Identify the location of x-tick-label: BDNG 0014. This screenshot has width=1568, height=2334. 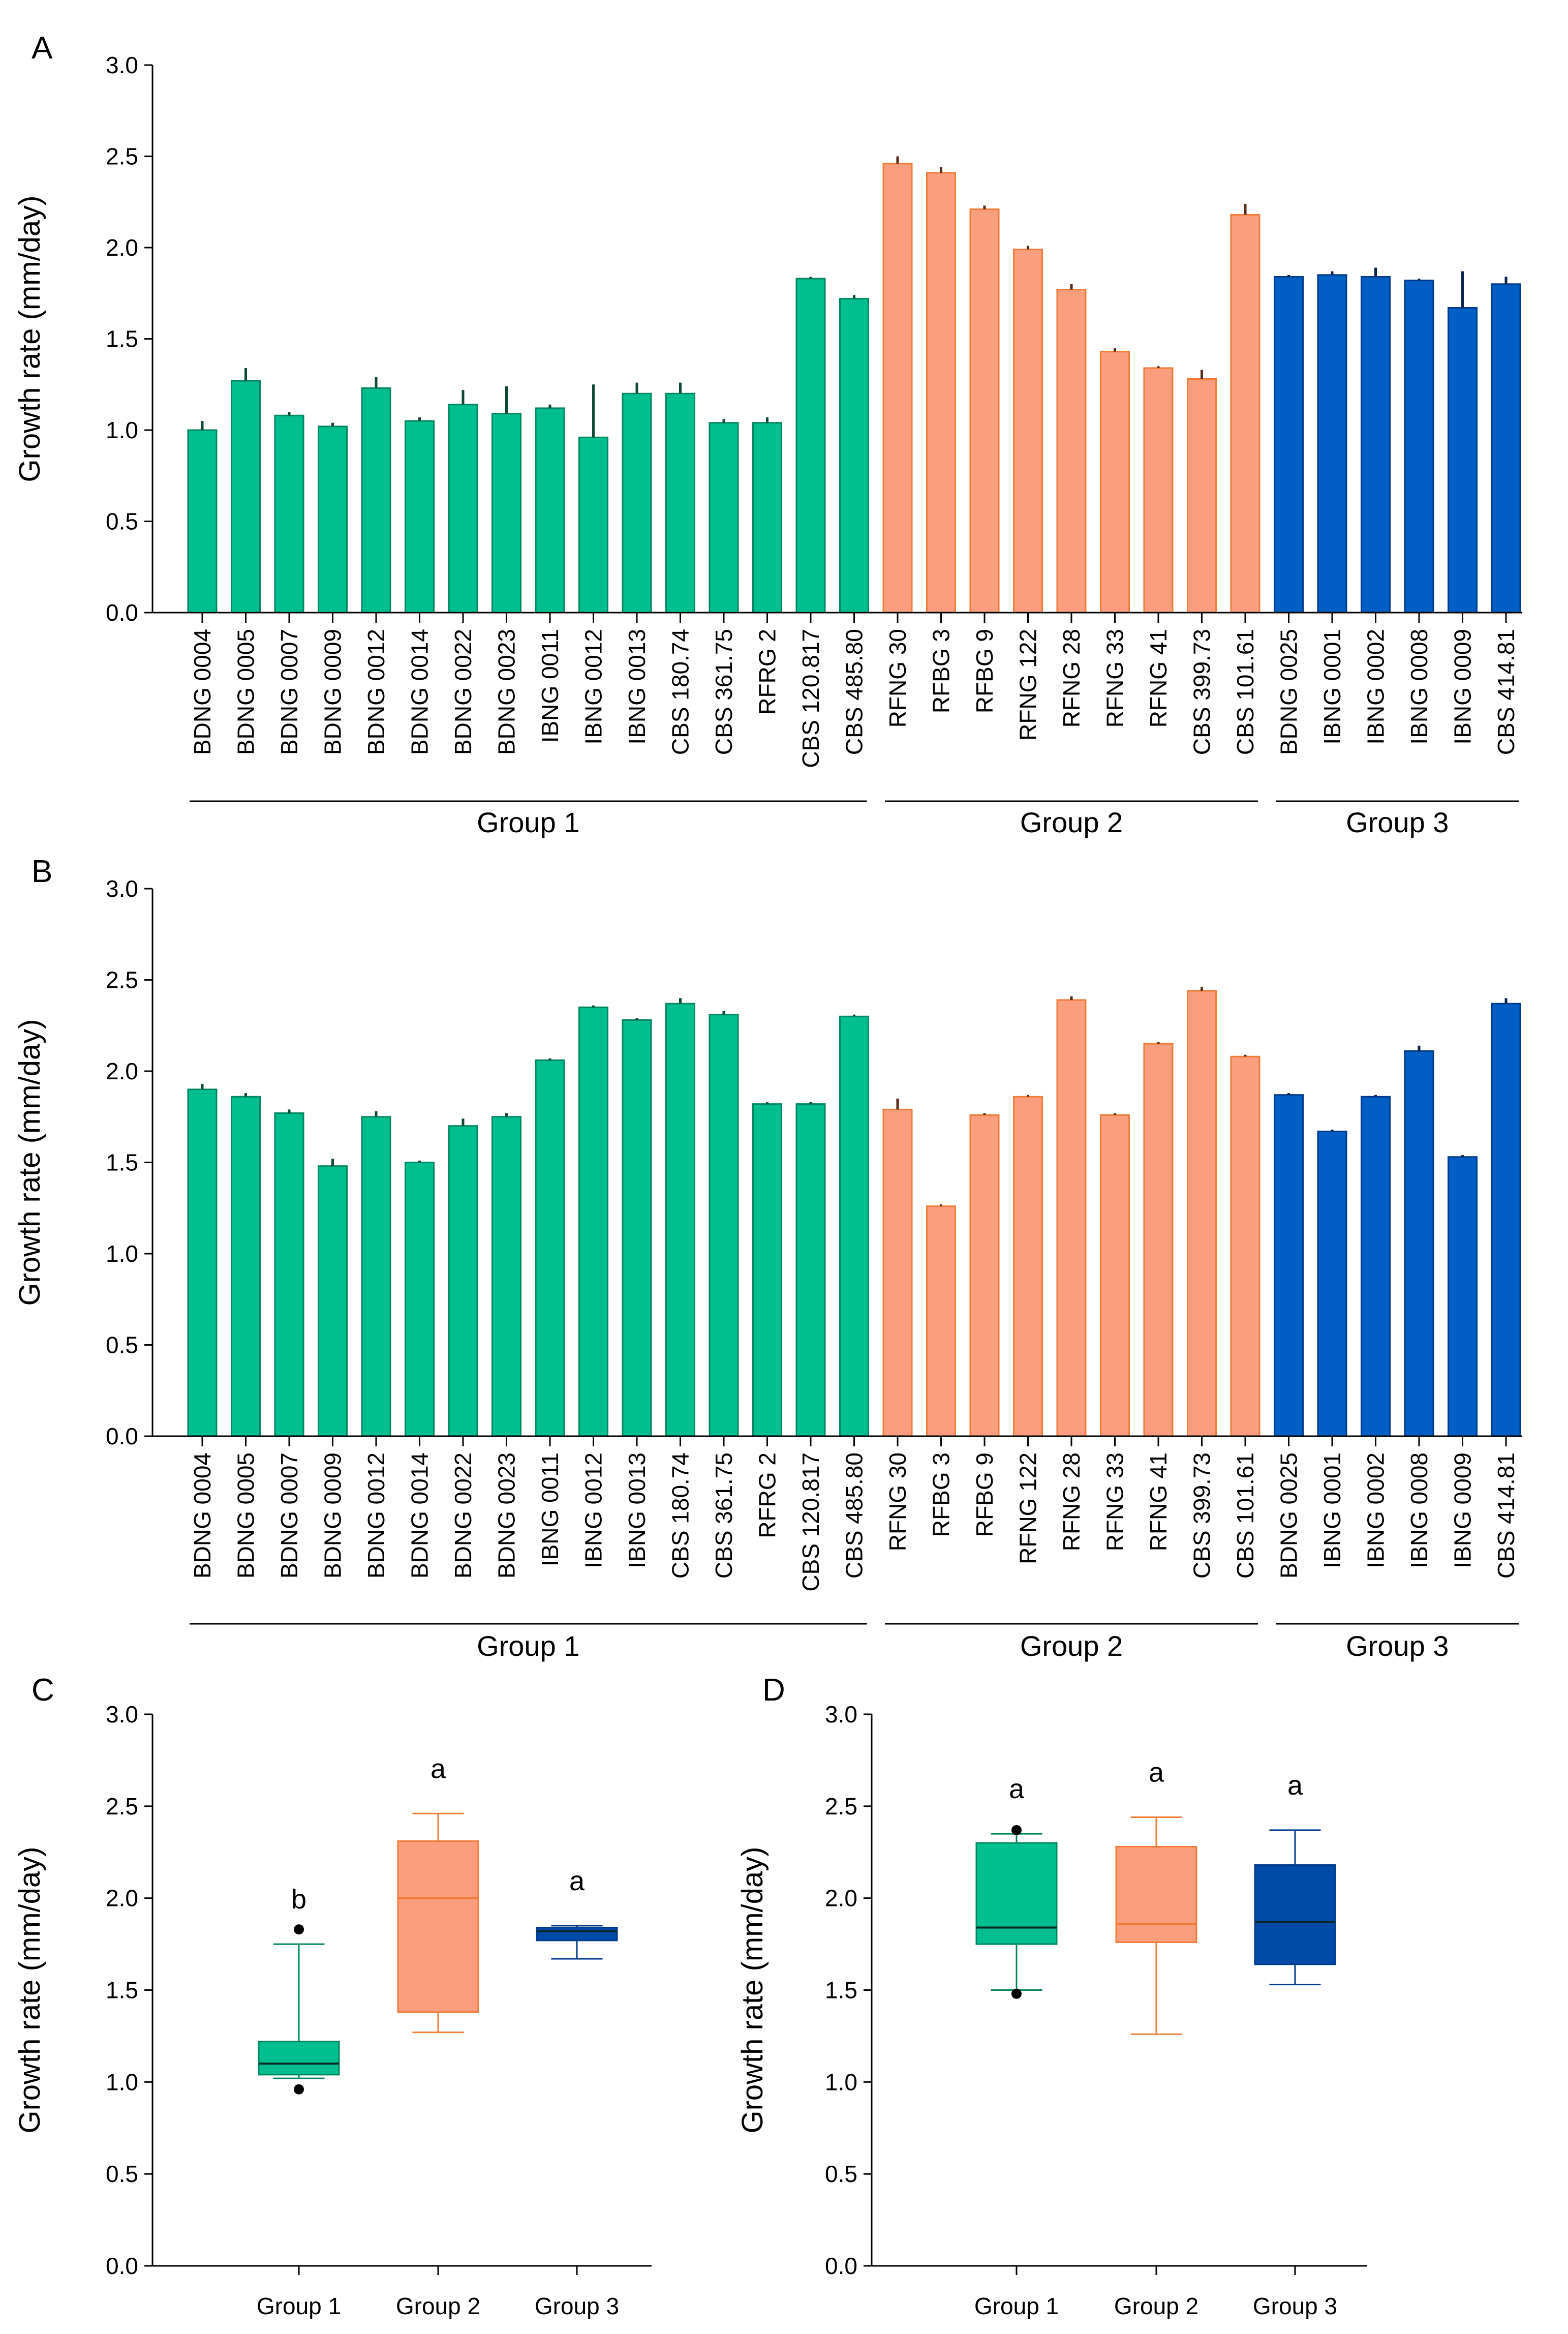
(420, 1515).